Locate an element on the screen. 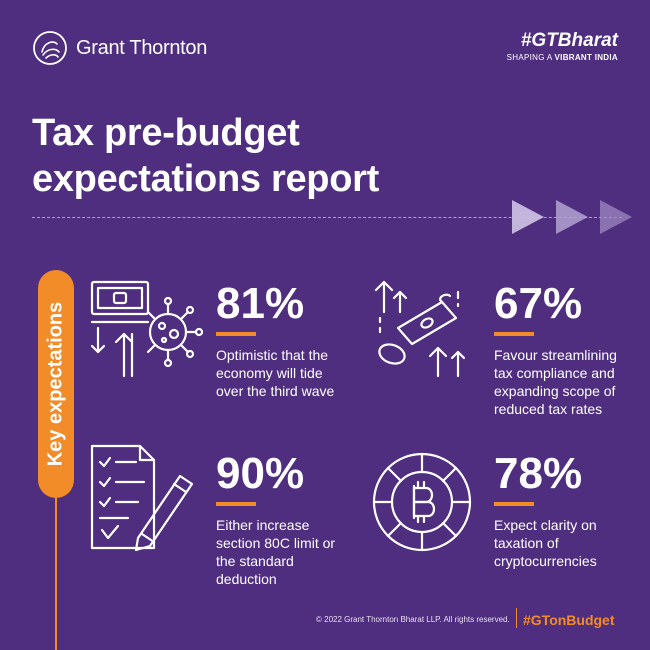 The width and height of the screenshot is (650, 650). desc-line: section 80C limit or is located at coordinates (276, 543).